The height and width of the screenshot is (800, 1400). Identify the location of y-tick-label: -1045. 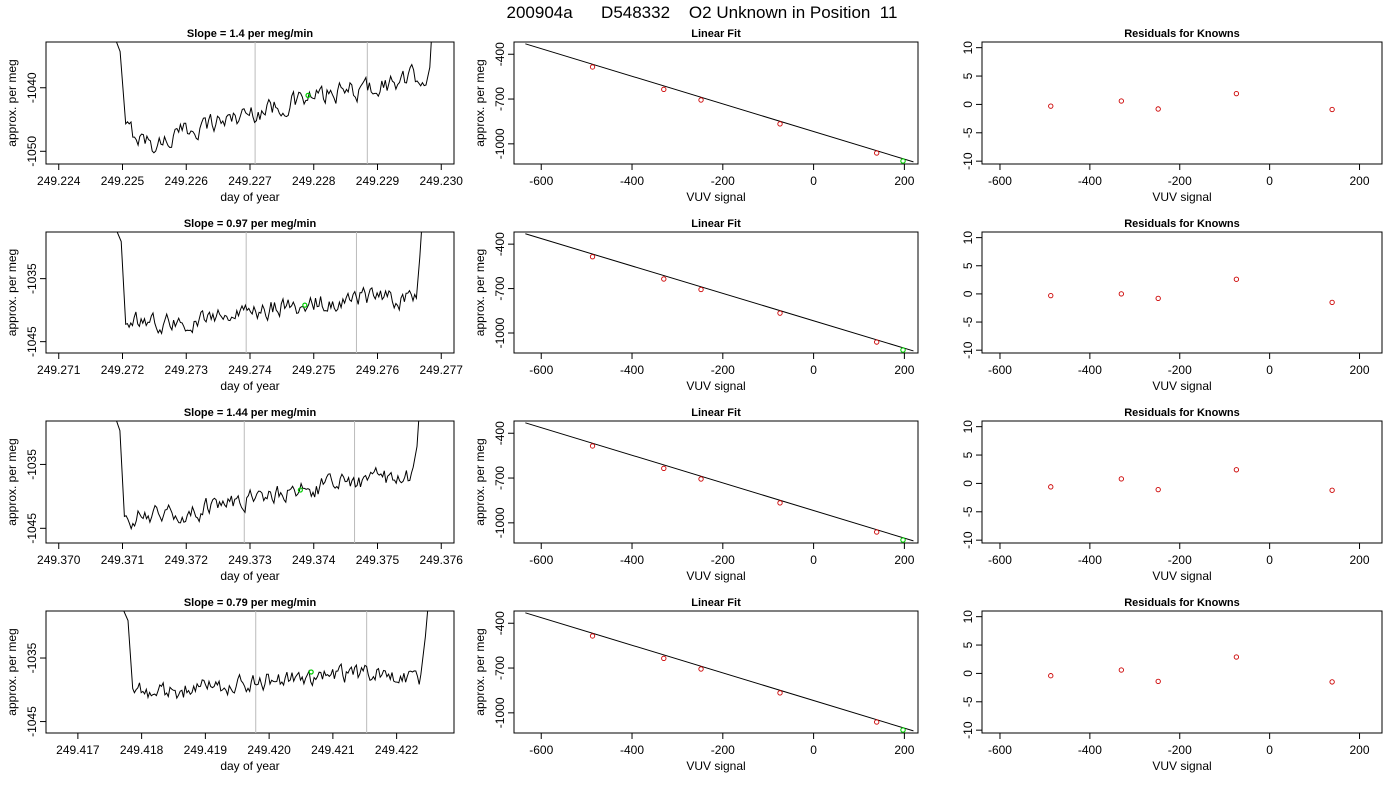
(32, 341).